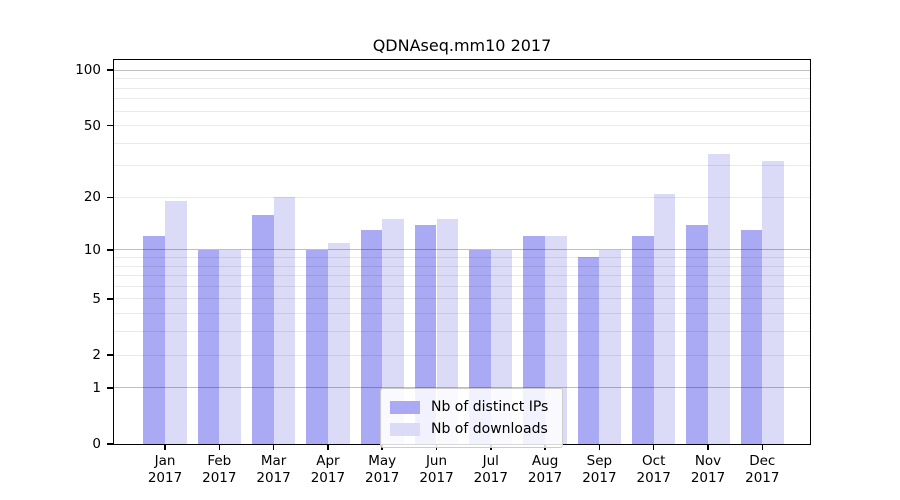 The image size is (900, 500). I want to click on bar-downloads-feb, so click(230, 346).